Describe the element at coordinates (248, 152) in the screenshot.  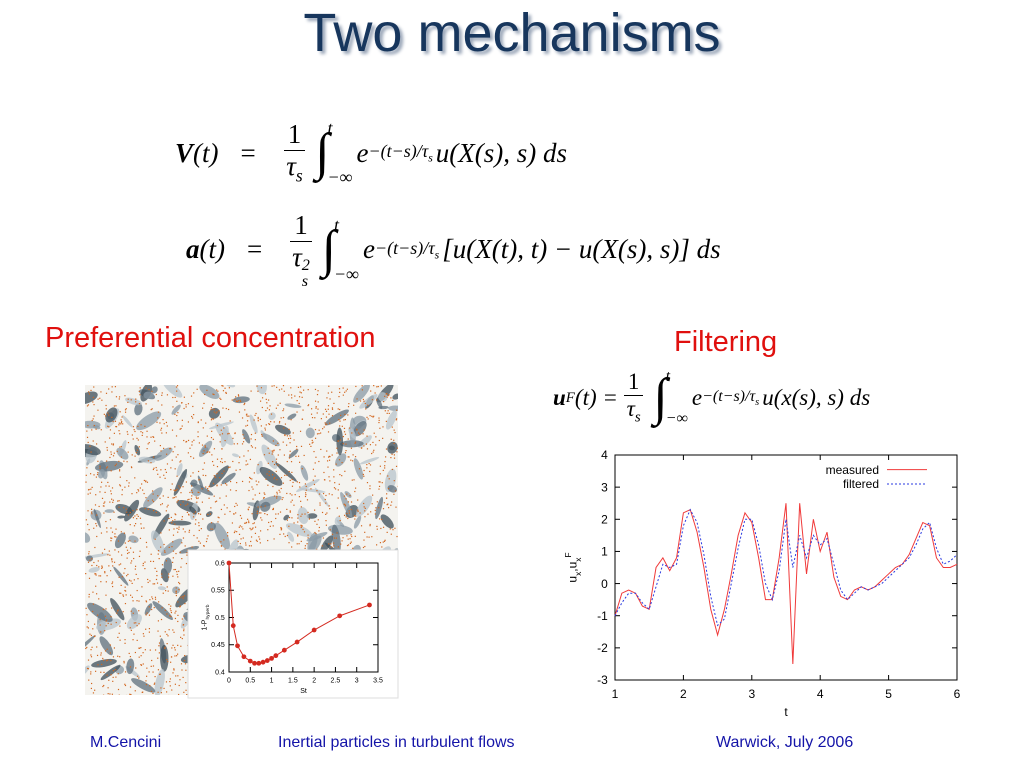
I see `eq-sign: =` at that location.